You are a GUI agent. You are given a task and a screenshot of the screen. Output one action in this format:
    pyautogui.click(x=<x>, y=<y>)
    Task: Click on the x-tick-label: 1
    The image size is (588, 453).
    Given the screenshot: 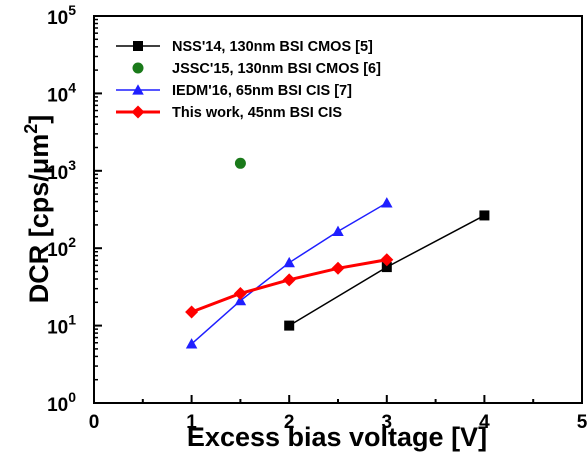 What is the action you would take?
    pyautogui.click(x=191, y=422)
    